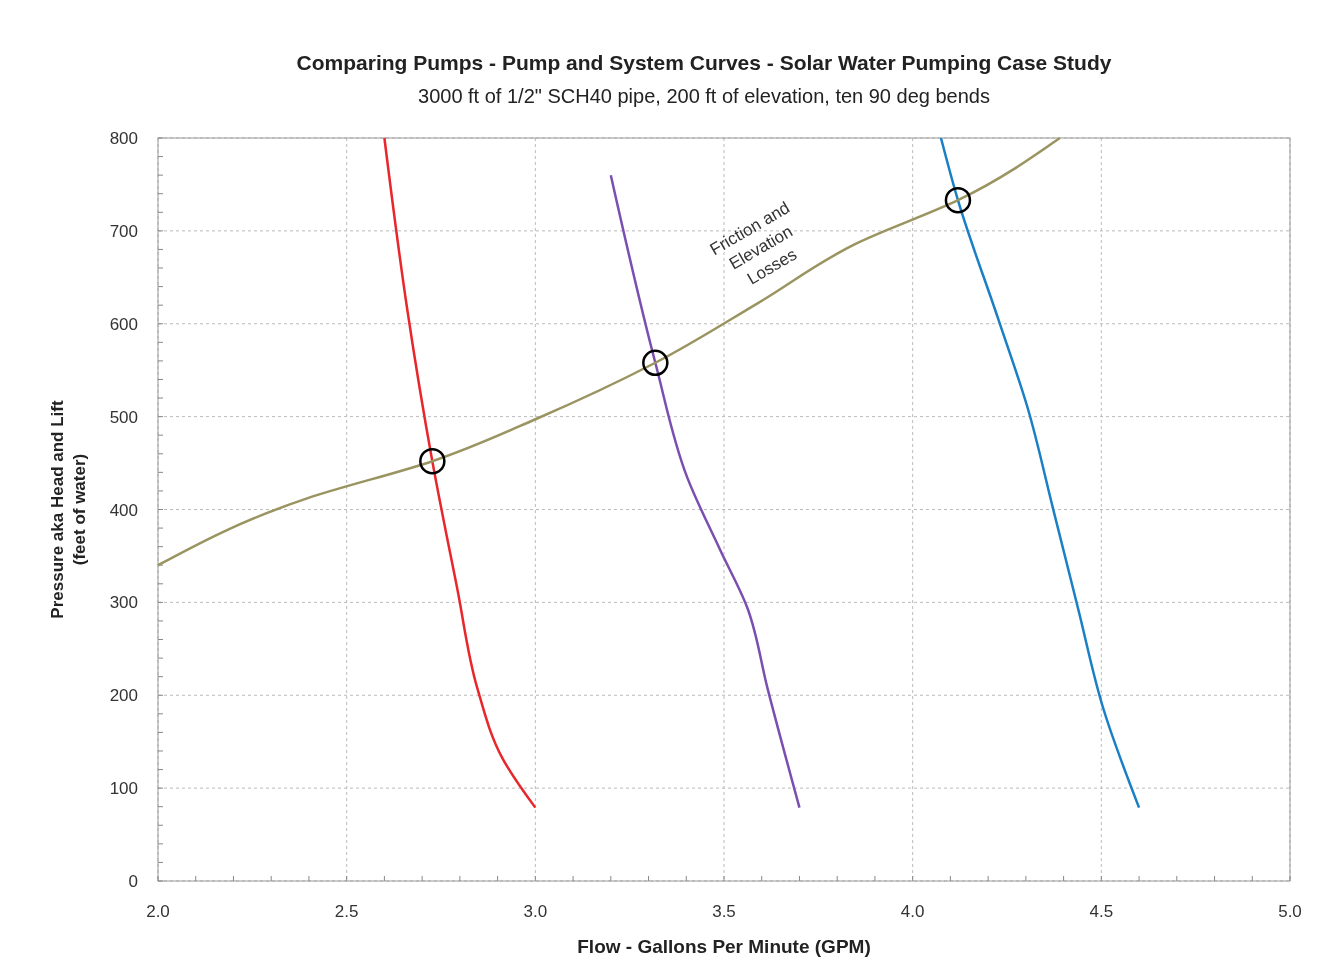  I want to click on x-tick-label: 4.5, so click(1101, 911).